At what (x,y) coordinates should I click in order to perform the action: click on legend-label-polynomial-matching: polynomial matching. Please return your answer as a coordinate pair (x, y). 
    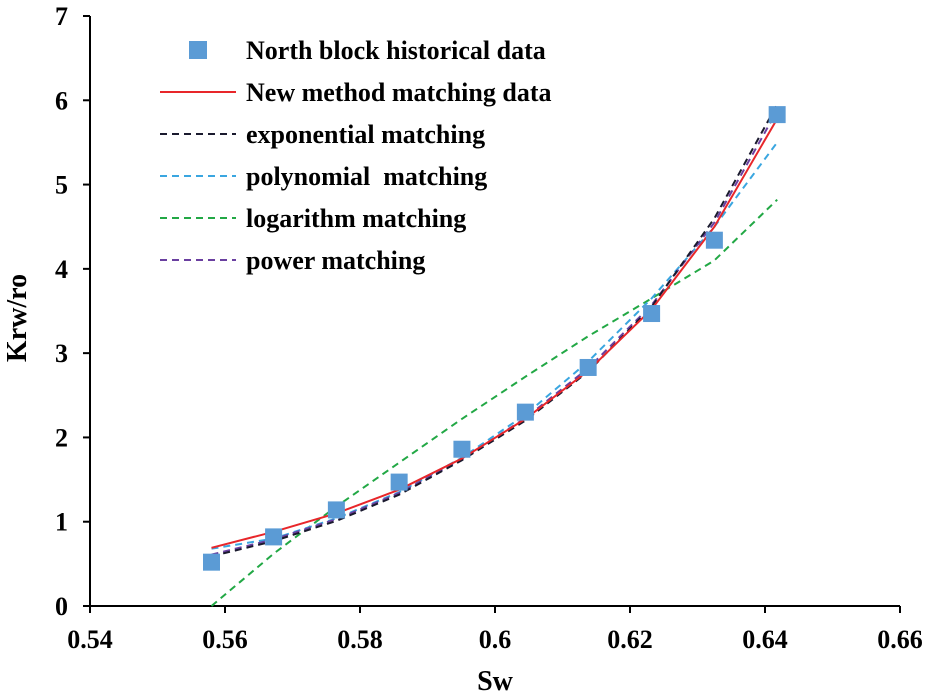
    Looking at the image, I should click on (366, 176).